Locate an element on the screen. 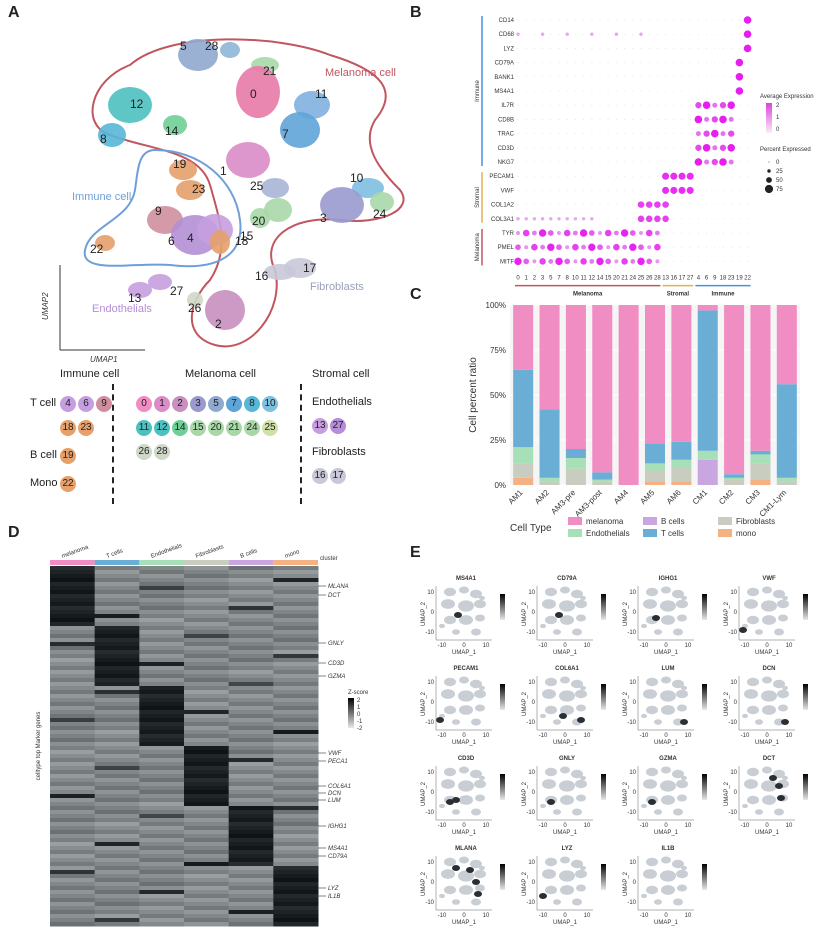 This screenshot has height=937, width=824. dotplot-cluster-label: 14 is located at coordinates (600, 279).